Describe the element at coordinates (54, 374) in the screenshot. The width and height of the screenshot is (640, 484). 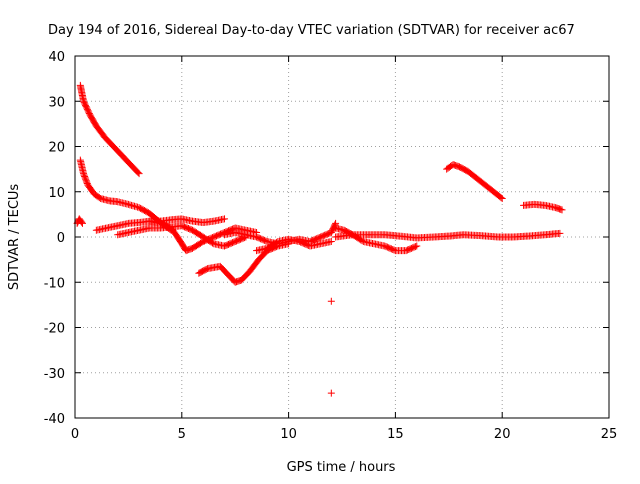
I see `y-tick-label: -30` at that location.